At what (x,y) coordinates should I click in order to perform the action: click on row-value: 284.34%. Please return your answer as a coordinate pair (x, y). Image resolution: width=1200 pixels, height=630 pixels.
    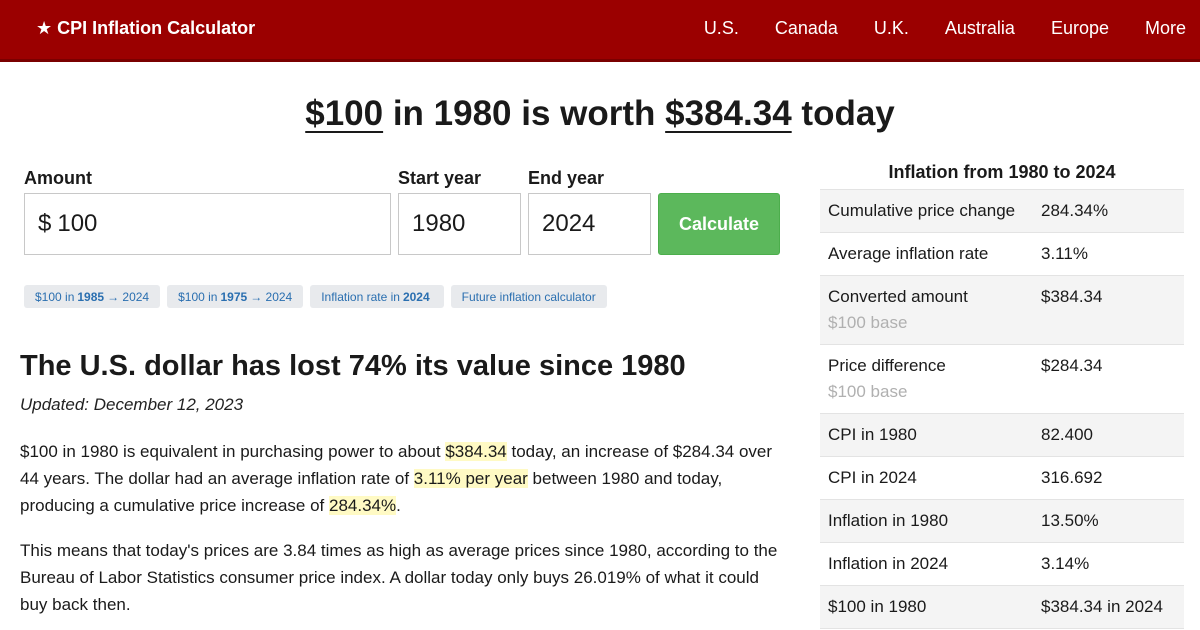
    Looking at the image, I should click on (1075, 210).